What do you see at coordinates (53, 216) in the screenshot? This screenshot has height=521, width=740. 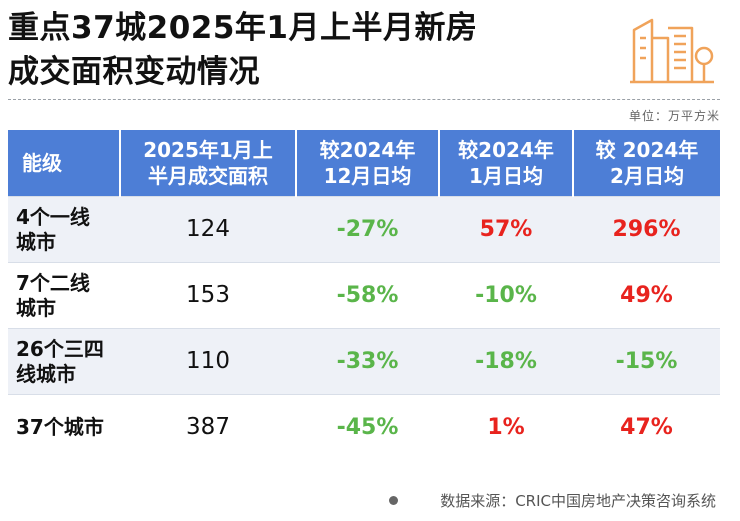 I see `region-line: 4个一线` at bounding box center [53, 216].